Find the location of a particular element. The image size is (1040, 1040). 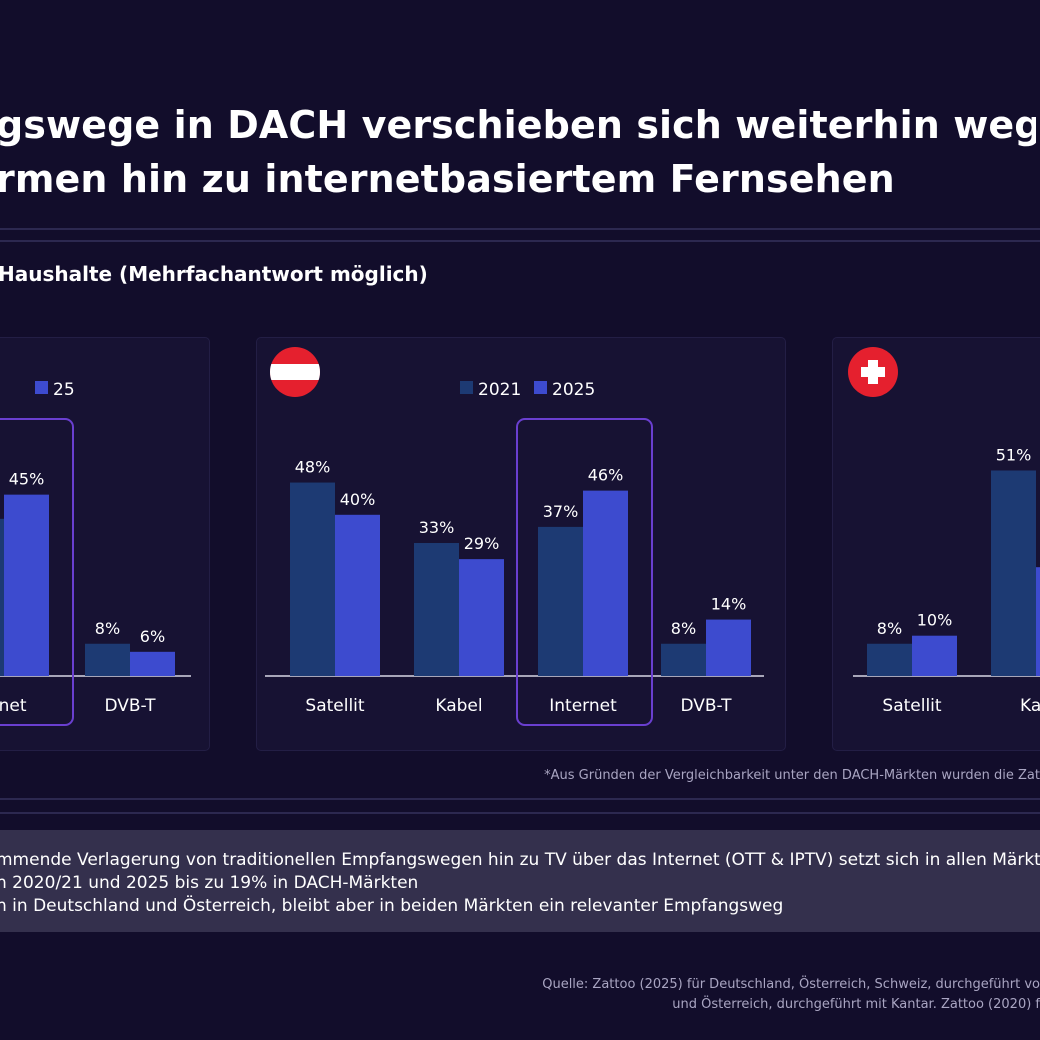

divider-top is located at coordinates (520, 229).